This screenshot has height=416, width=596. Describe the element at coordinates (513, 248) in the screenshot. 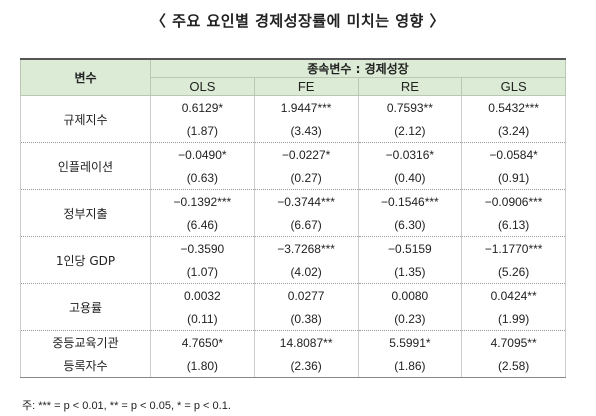

I see `coefficient: −1.1770***` at that location.